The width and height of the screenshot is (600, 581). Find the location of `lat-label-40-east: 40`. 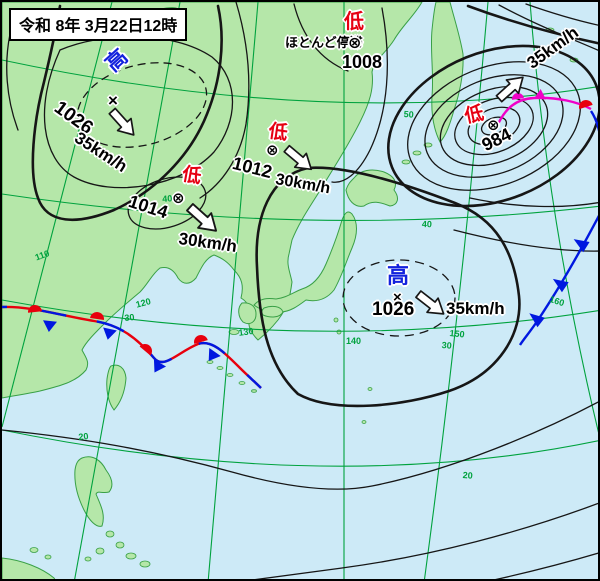

lat-label-40-east: 40 is located at coordinates (427, 224).